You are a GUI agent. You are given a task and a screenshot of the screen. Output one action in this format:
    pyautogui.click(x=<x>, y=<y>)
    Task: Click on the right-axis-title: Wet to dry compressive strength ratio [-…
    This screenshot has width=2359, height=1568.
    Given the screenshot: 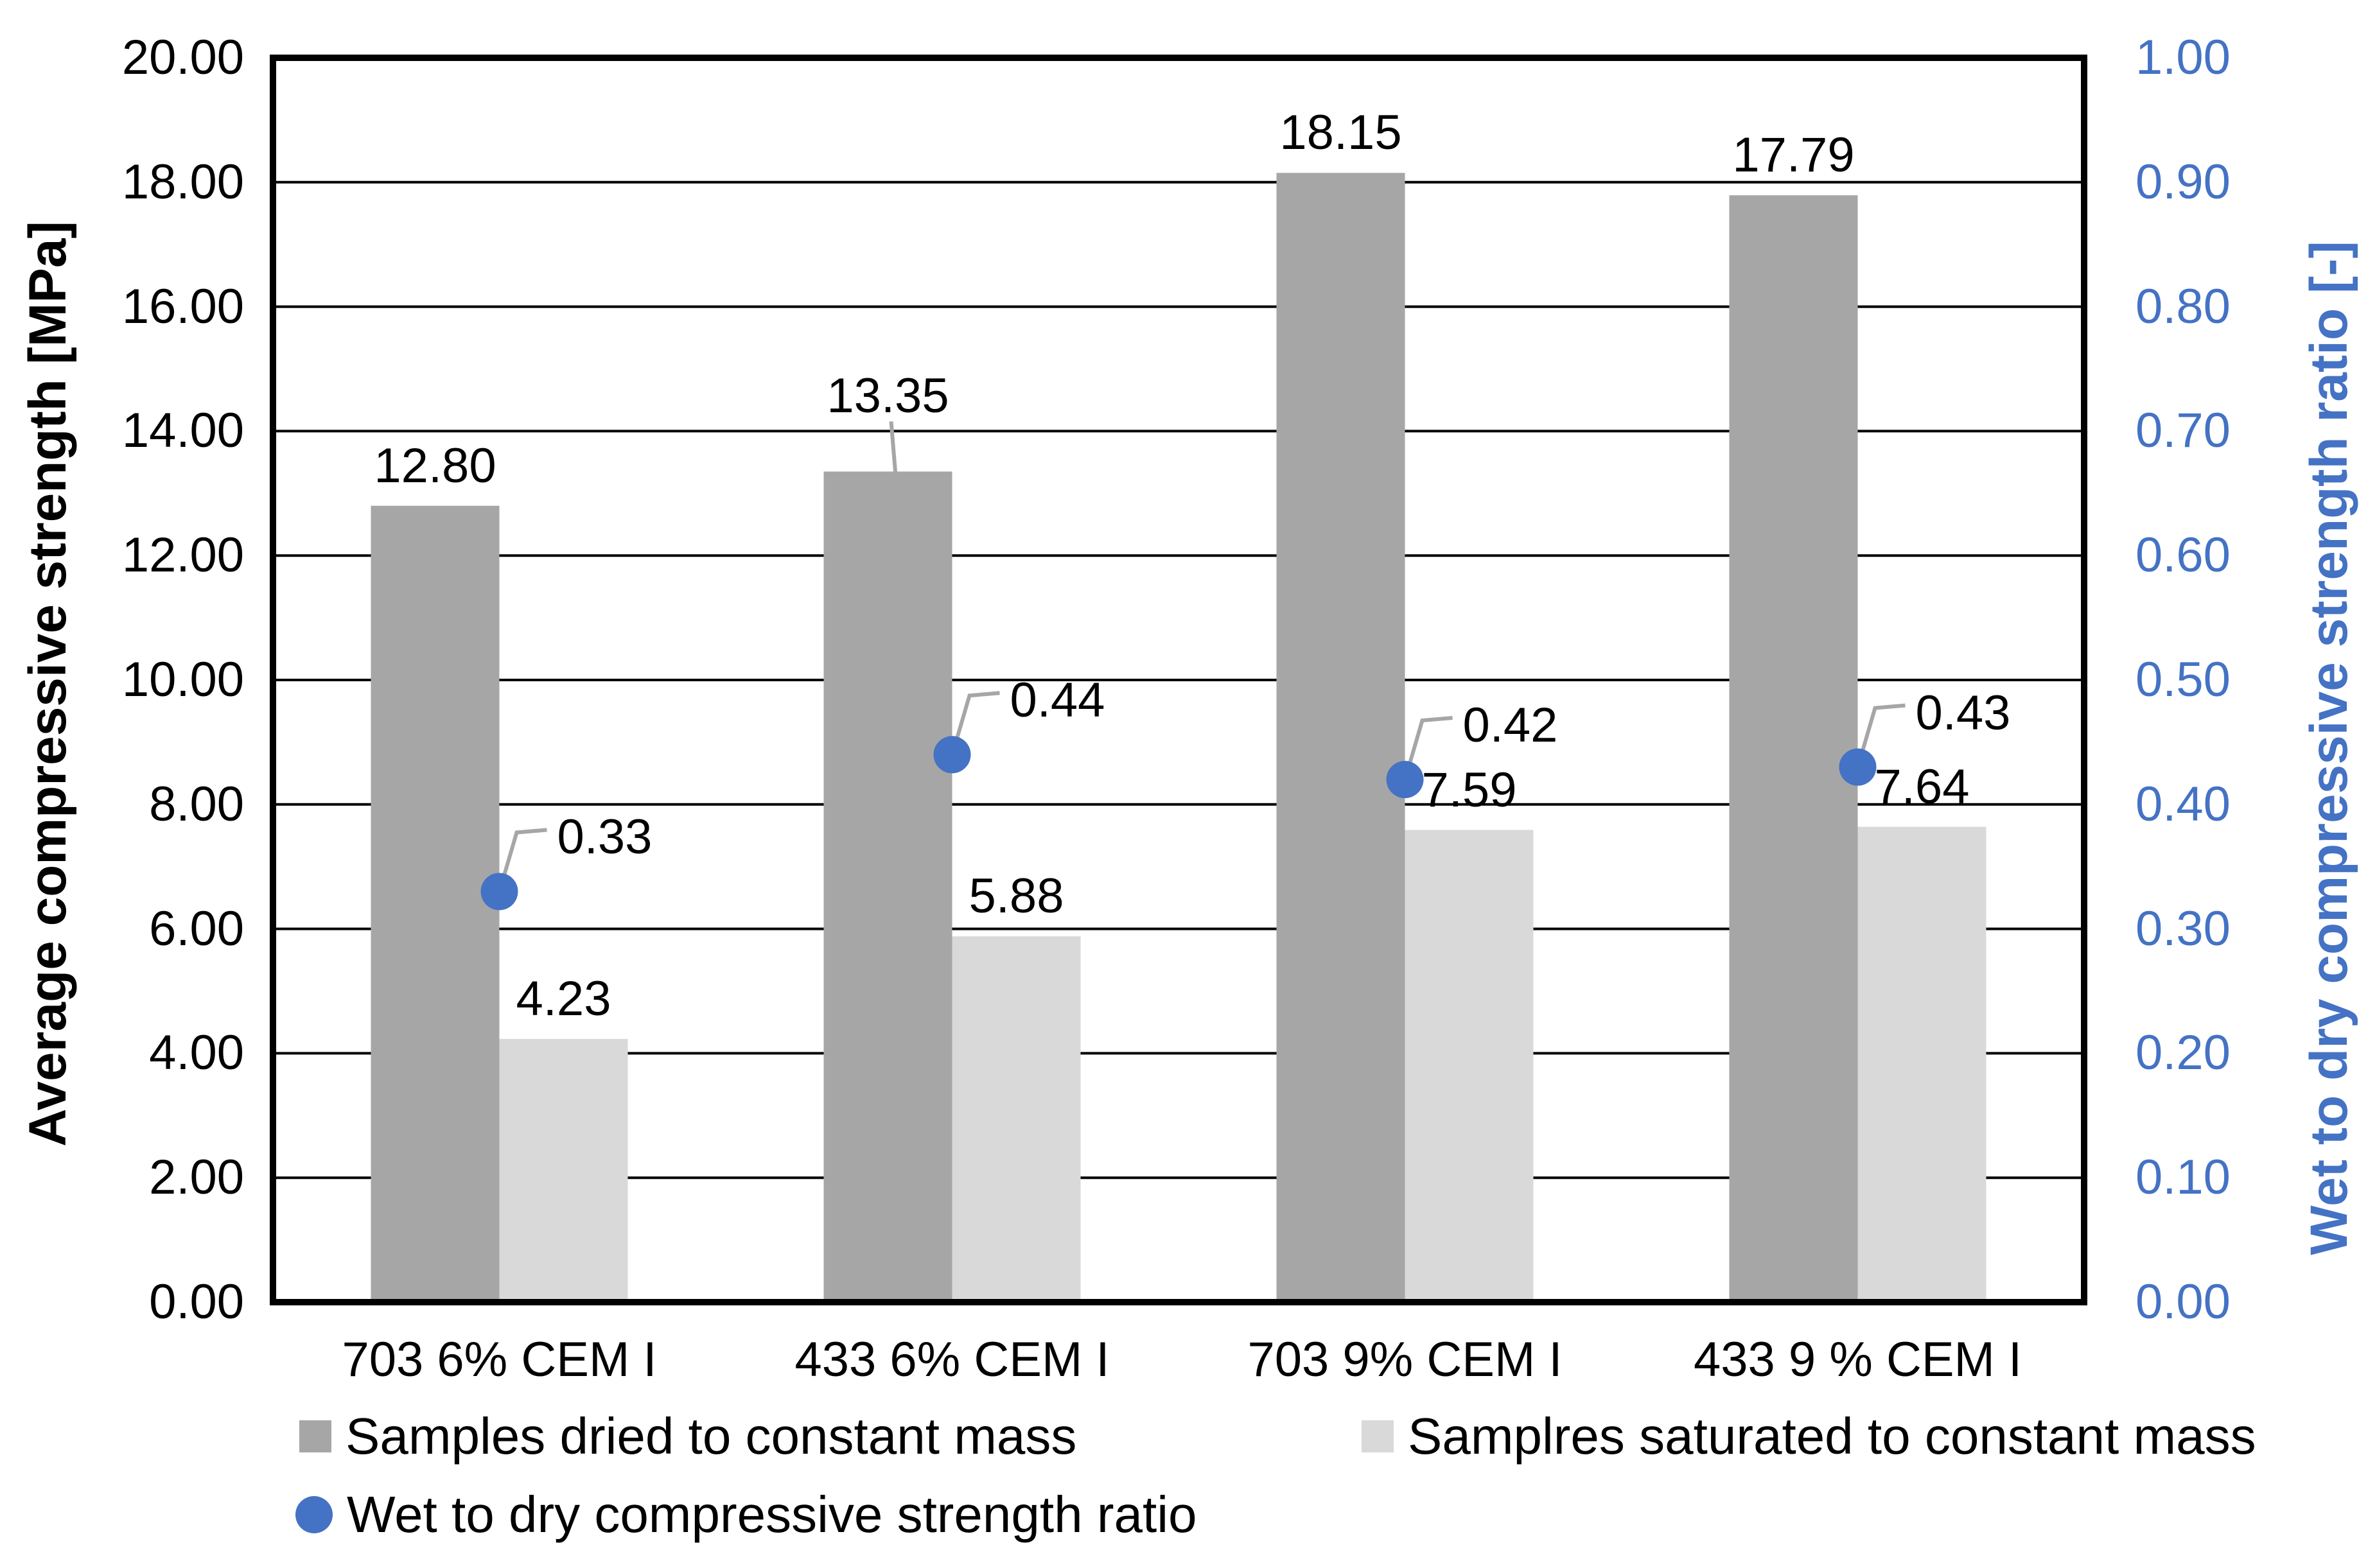 What is the action you would take?
    pyautogui.click(x=2329, y=748)
    